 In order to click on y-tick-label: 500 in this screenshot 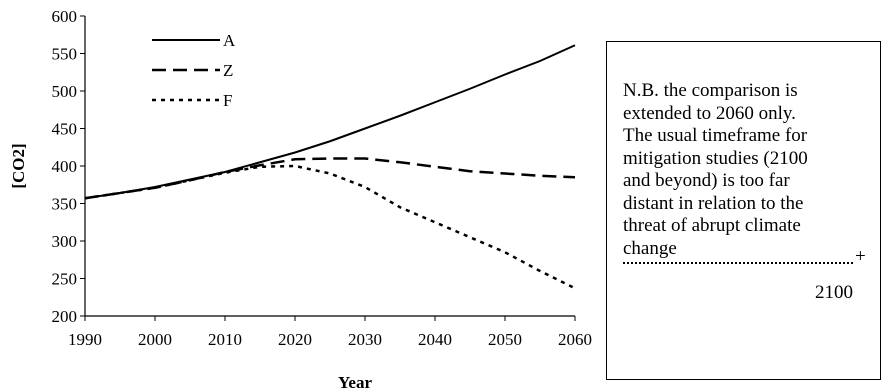, I will do `click(65, 91)`.